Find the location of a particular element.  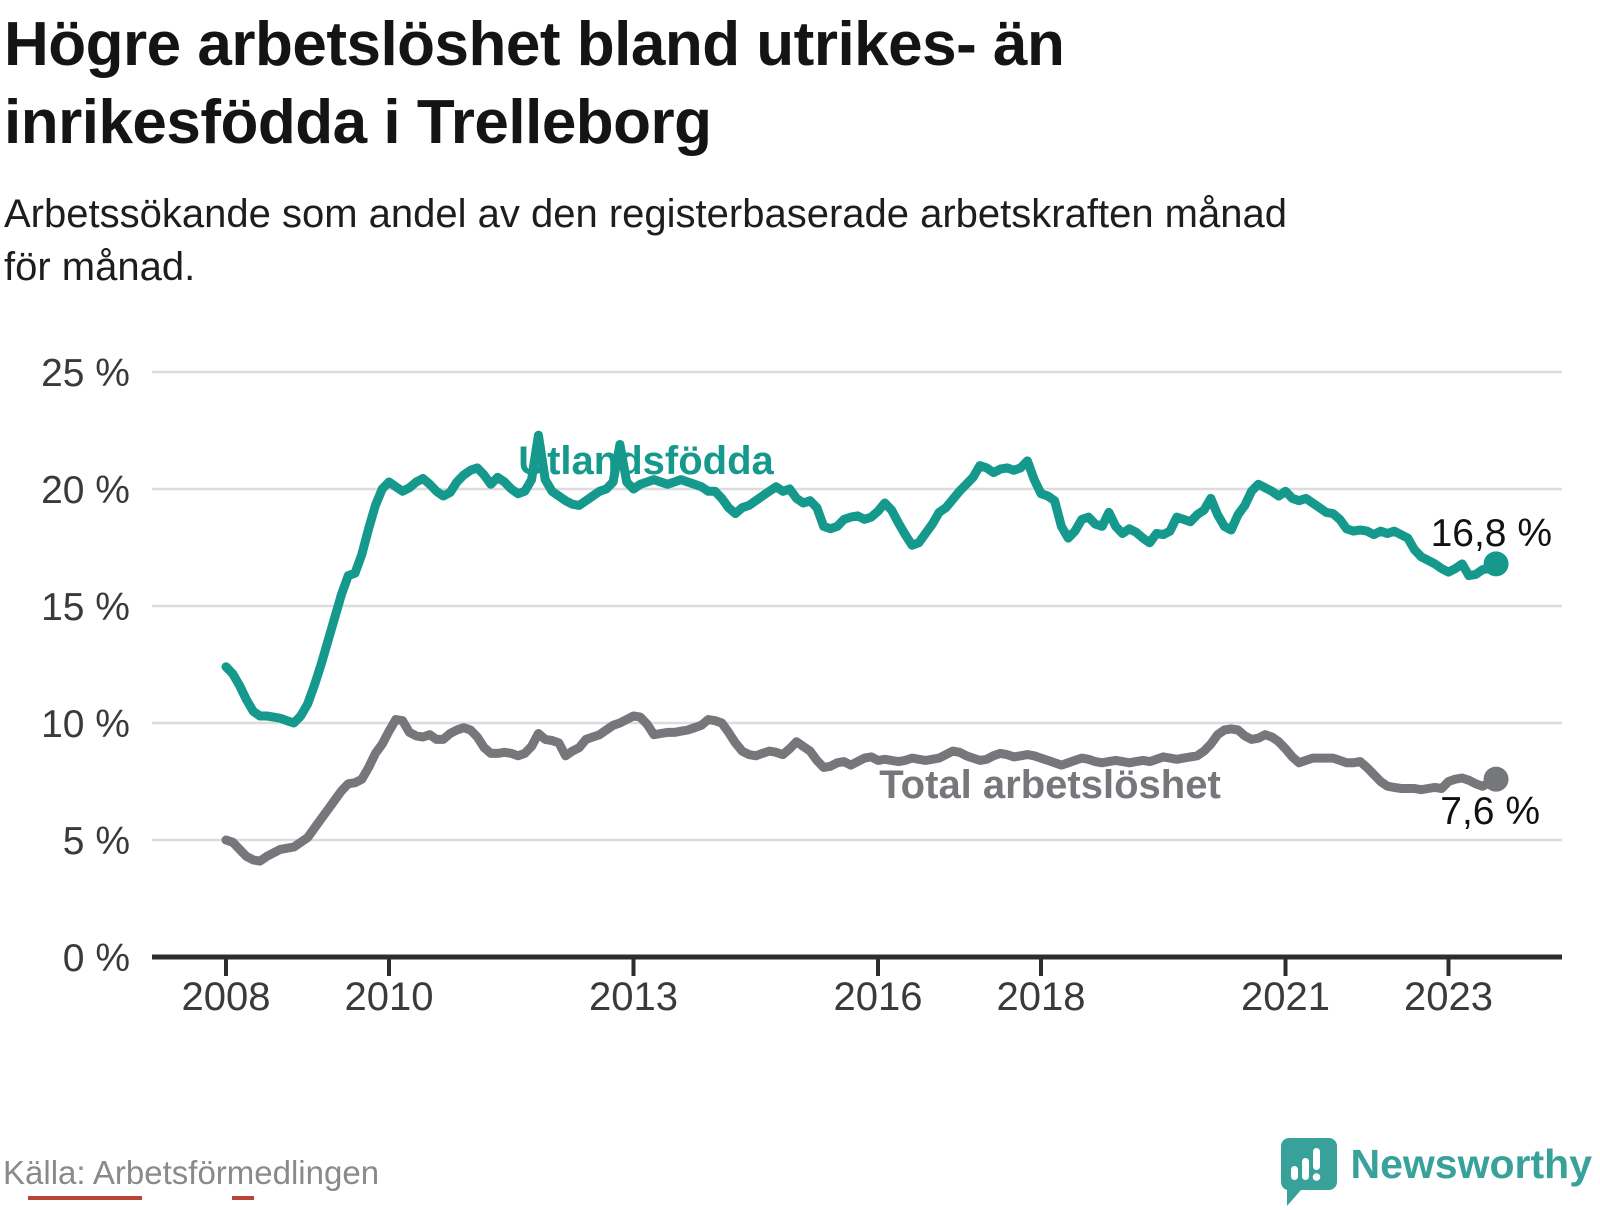

x-tick-label: 2013 is located at coordinates (633, 997).